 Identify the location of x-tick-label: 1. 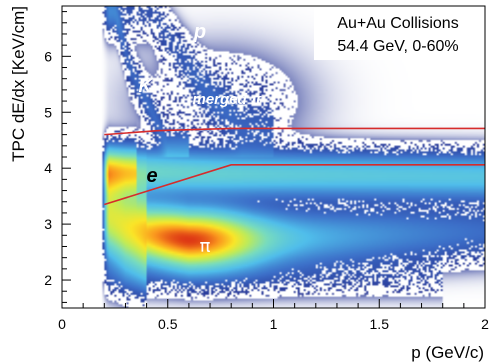
(274, 324).